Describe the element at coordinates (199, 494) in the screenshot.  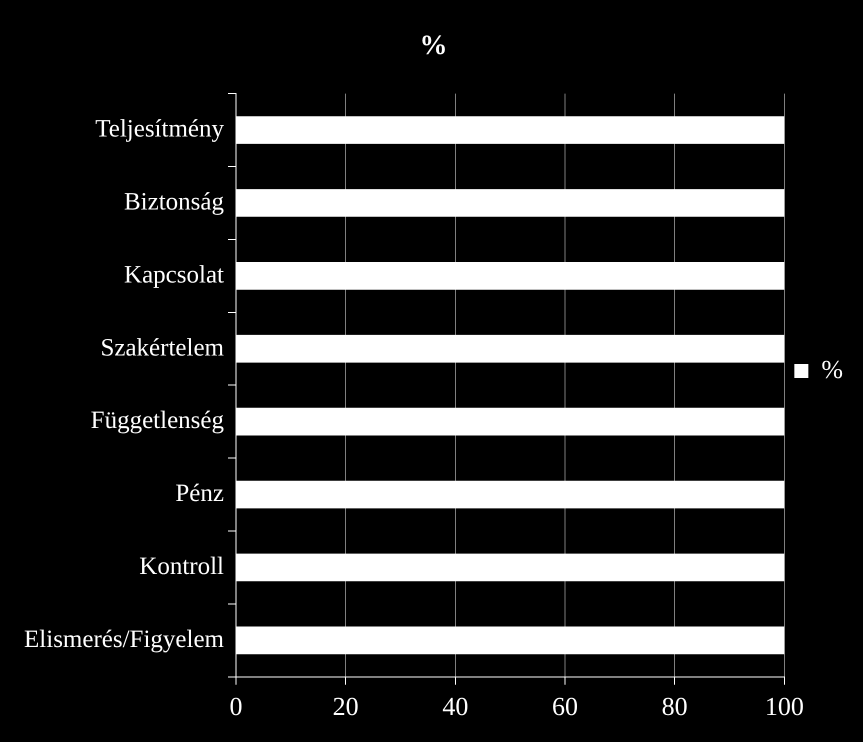
I see `y-tick-label: Pénz` at that location.